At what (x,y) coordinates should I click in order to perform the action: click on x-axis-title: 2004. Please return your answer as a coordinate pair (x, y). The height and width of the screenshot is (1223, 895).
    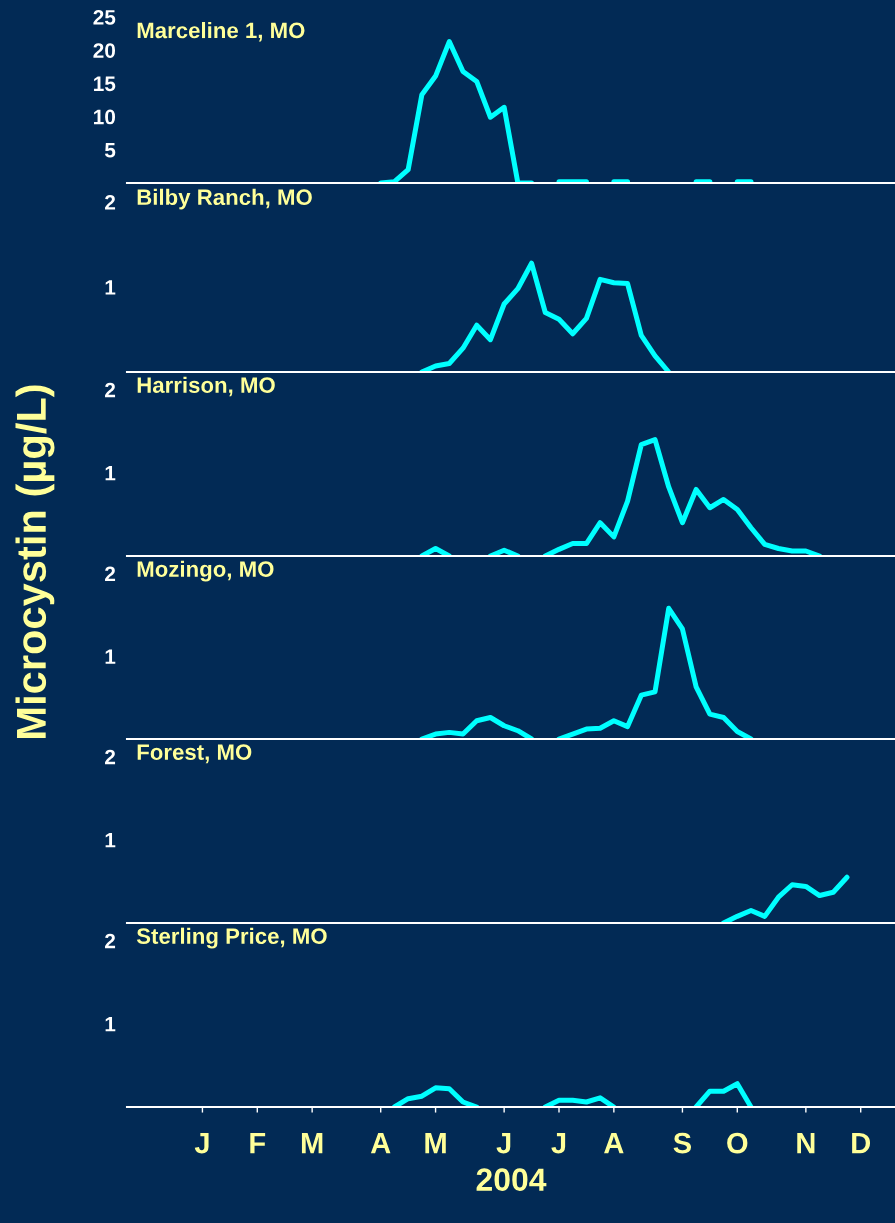
    Looking at the image, I should click on (511, 1179).